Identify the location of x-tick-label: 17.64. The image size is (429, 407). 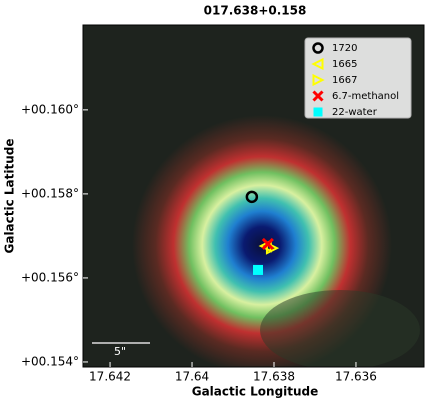
(192, 377).